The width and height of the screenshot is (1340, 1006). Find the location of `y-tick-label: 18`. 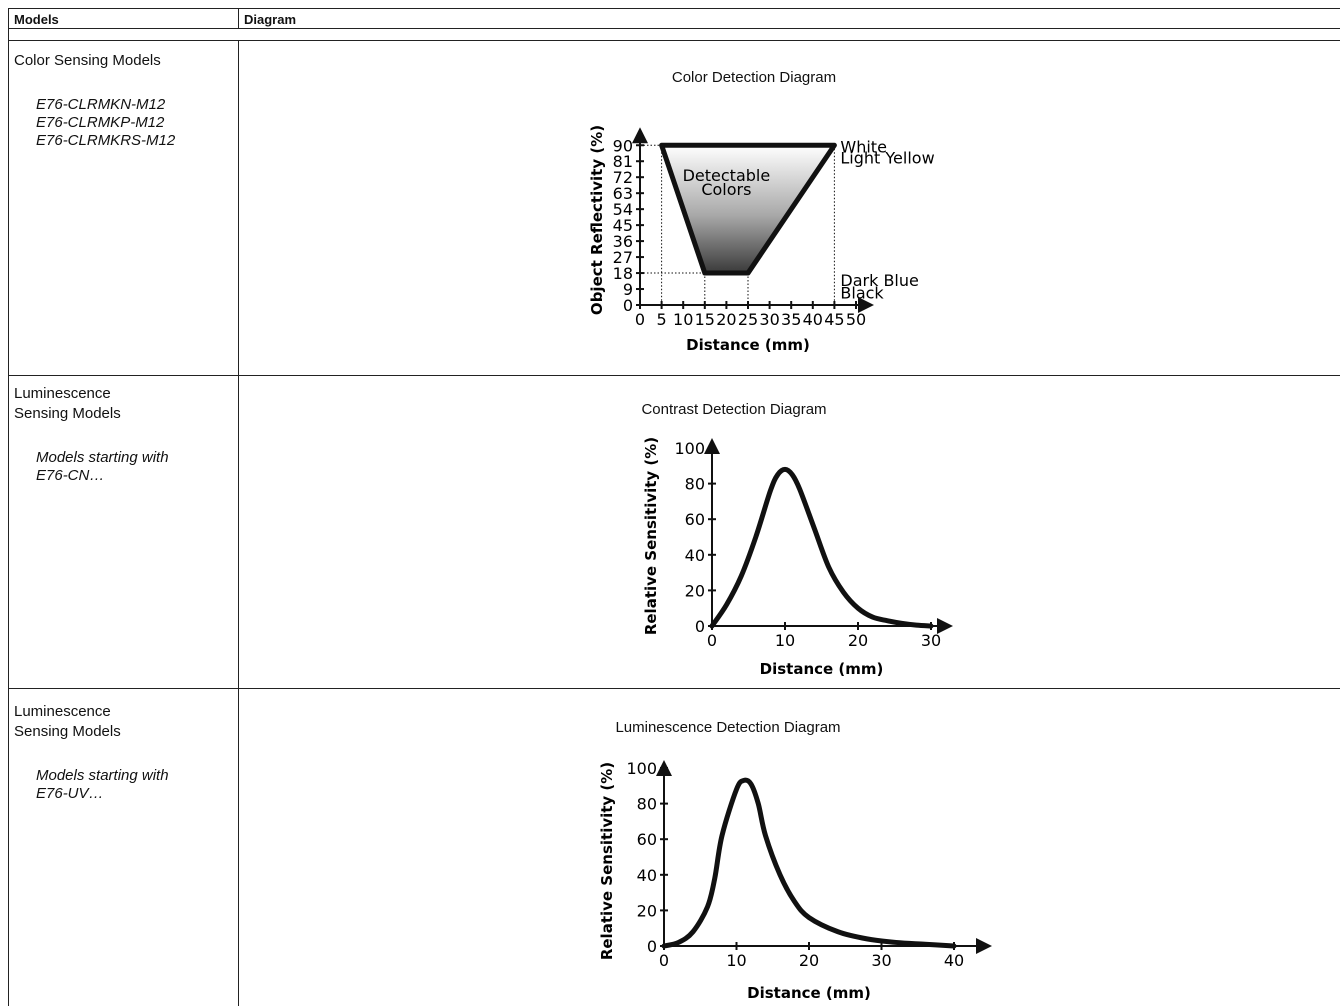

y-tick-label: 18 is located at coordinates (623, 273).